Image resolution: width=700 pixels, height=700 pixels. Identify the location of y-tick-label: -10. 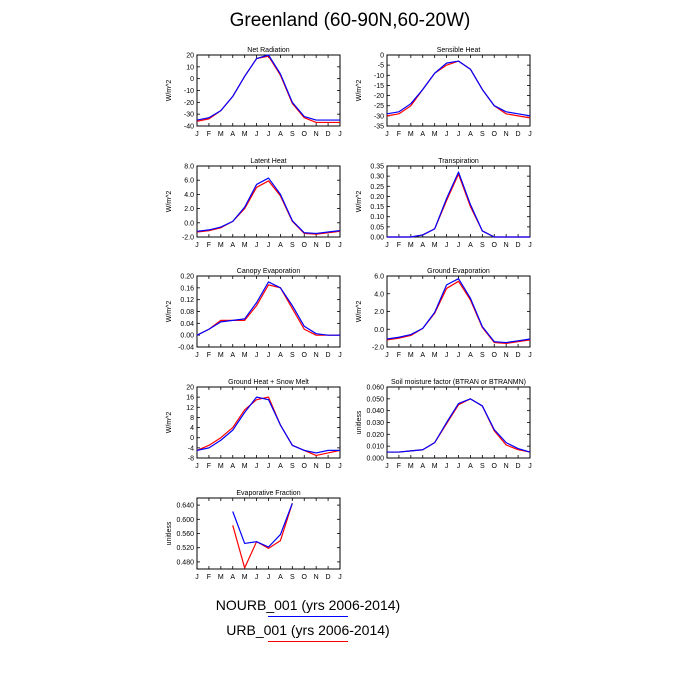
(189, 91).